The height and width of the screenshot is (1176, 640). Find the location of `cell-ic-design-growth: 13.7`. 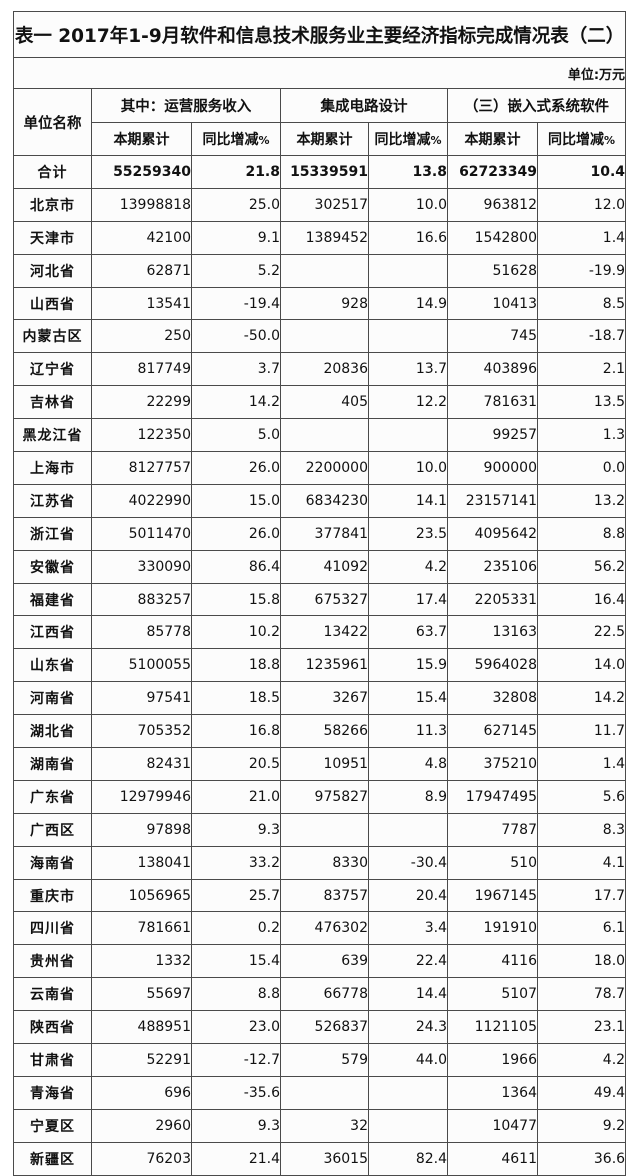

cell-ic-design-growth: 13.7 is located at coordinates (408, 369).